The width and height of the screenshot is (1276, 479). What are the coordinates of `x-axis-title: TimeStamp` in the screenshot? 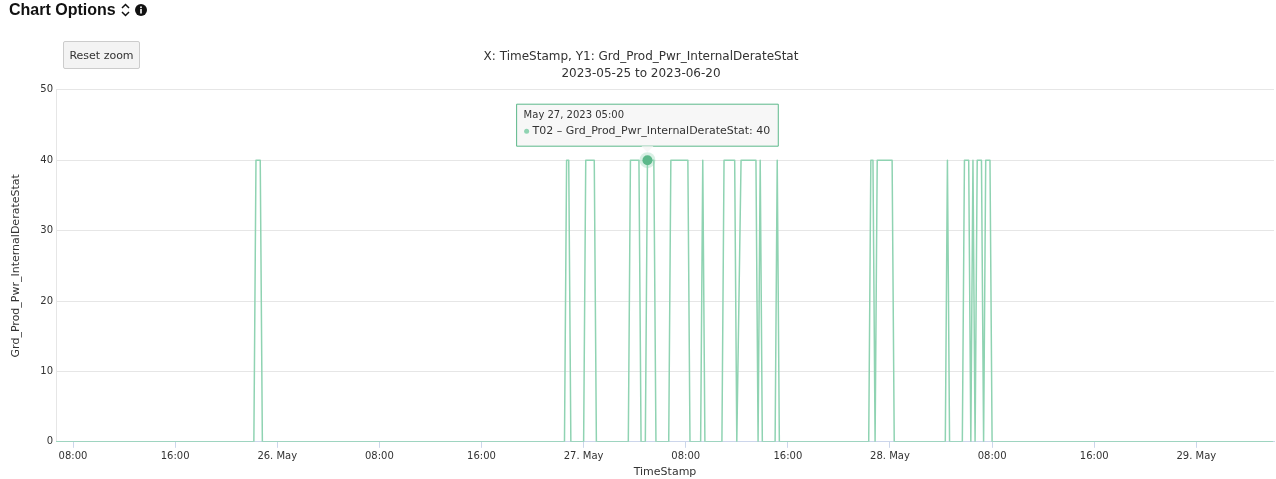 It's located at (664, 472).